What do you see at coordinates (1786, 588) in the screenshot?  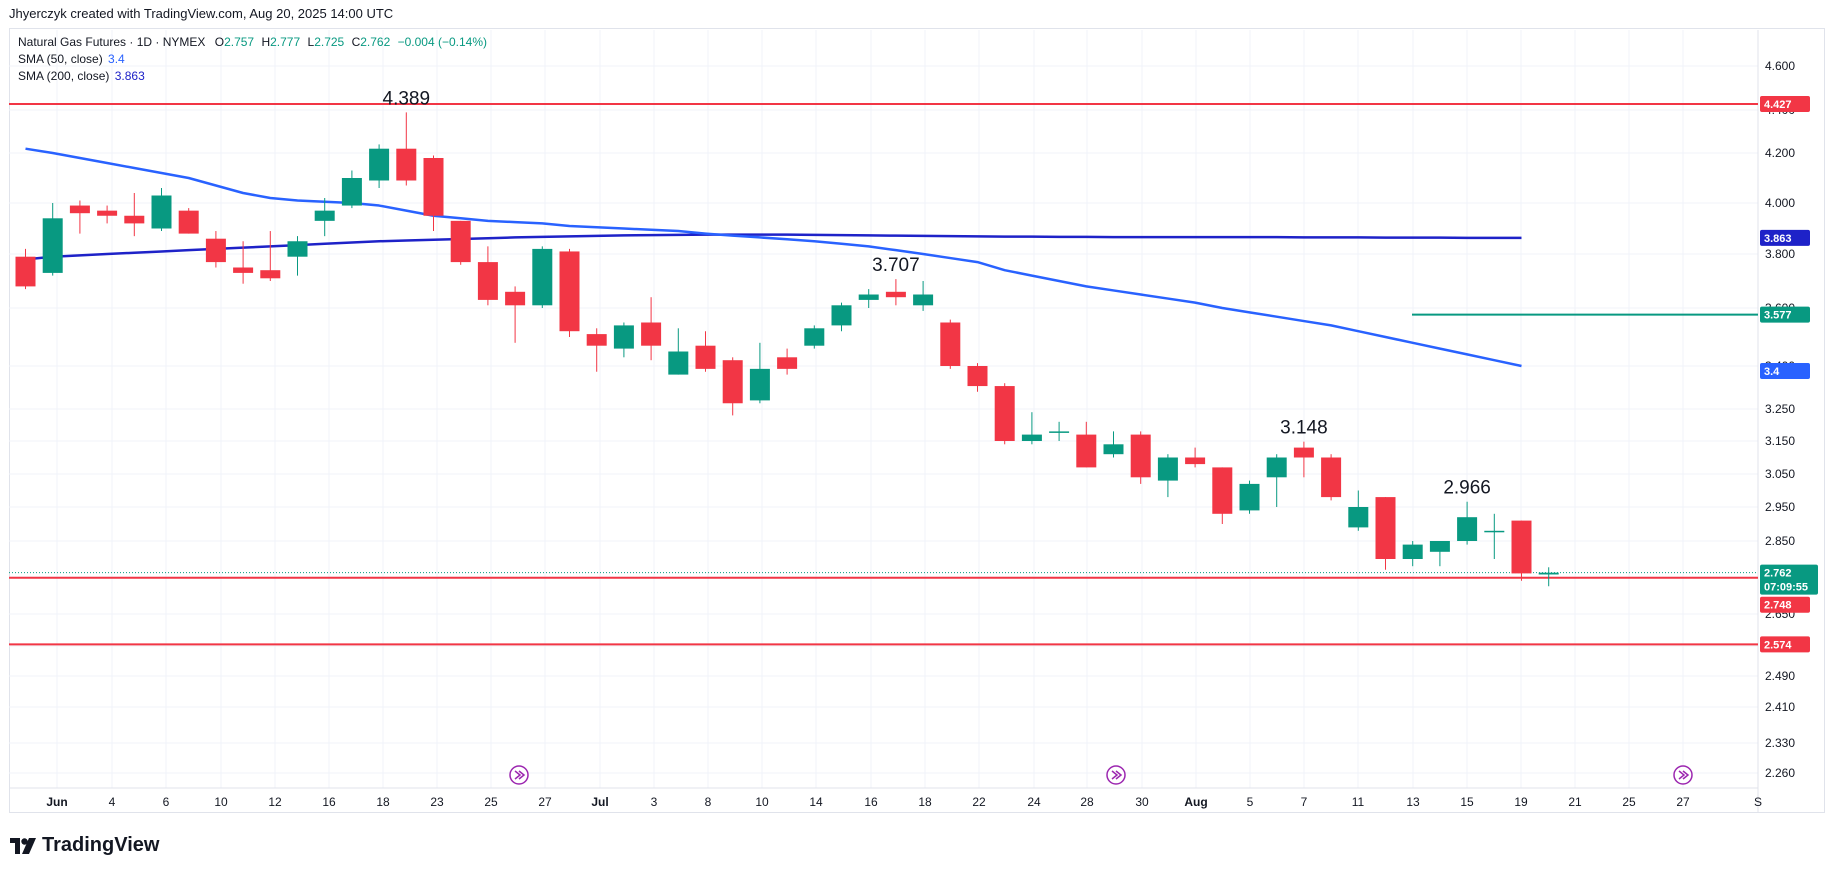 I see `badge-countdown-text: 07:09:55` at bounding box center [1786, 588].